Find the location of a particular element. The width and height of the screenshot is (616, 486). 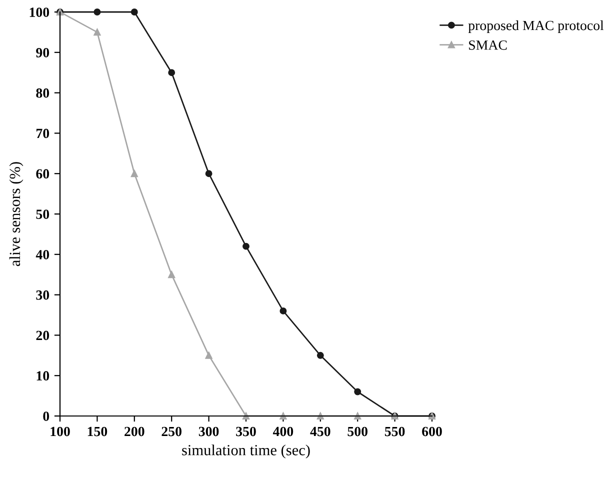

y-tick-label: 30 is located at coordinates (43, 295).